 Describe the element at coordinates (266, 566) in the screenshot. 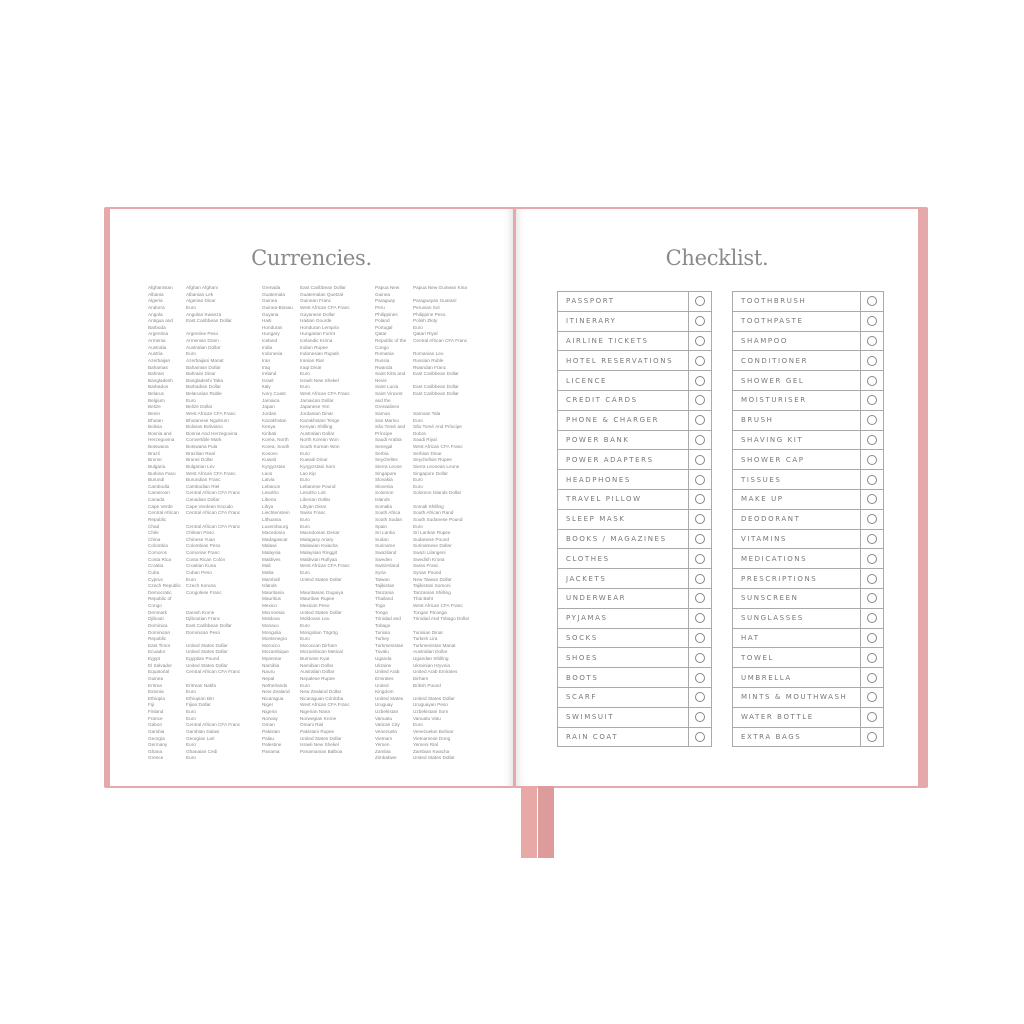

I see `country-name: Mali` at that location.